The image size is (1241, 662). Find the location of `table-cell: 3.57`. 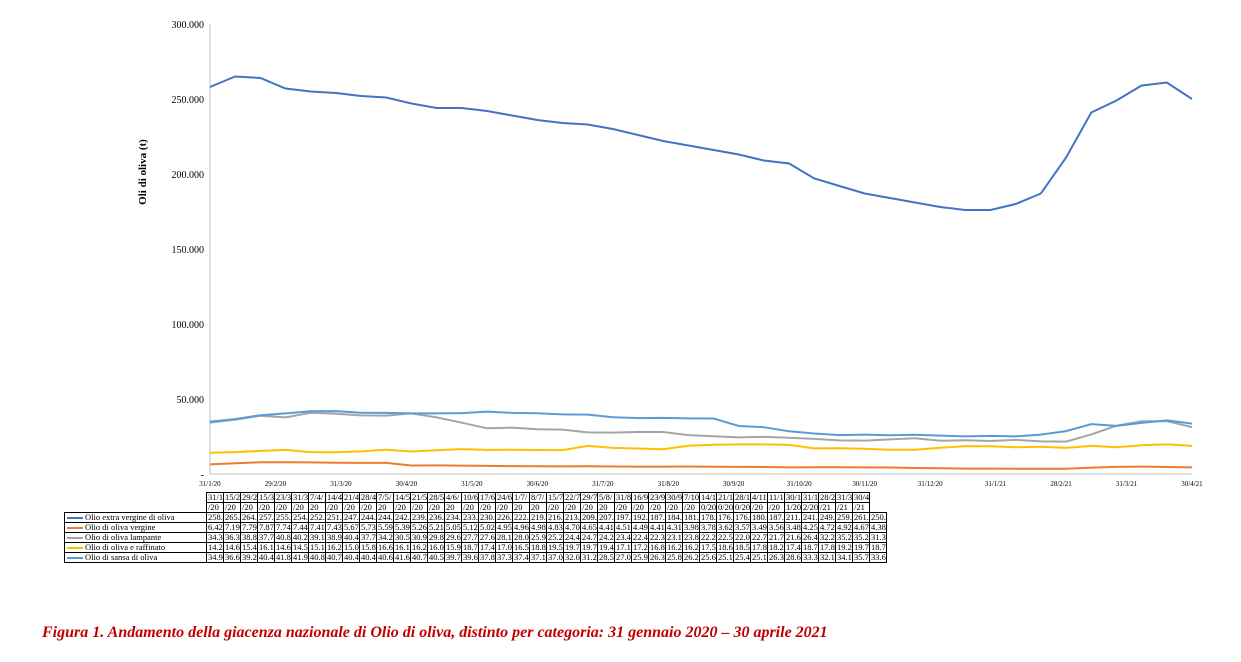

table-cell: 3.57 is located at coordinates (742, 527).